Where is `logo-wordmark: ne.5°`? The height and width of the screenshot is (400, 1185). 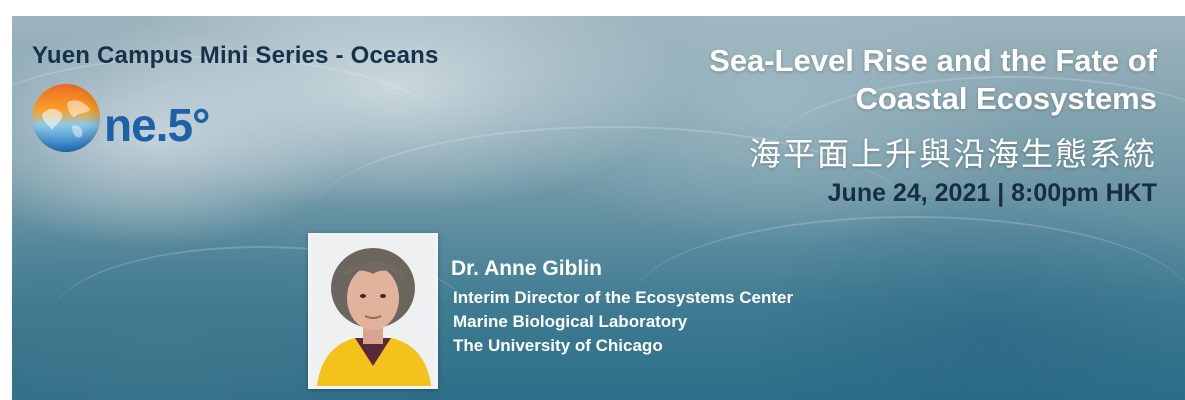
logo-wordmark: ne.5° is located at coordinates (157, 125).